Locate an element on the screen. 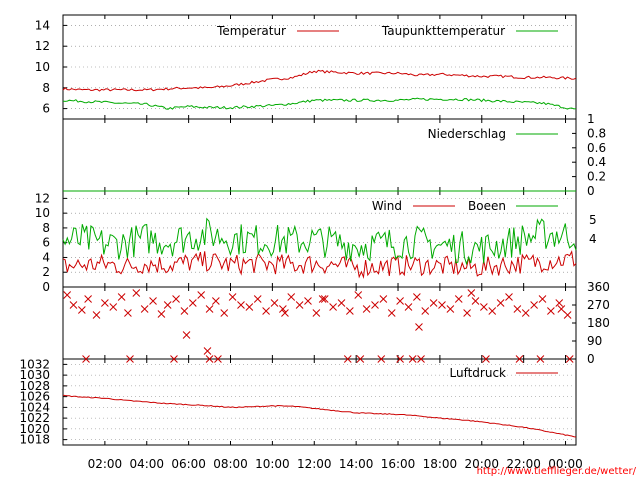 The image size is (640, 480). legend-label-boeen: Boeen is located at coordinates (487, 206).